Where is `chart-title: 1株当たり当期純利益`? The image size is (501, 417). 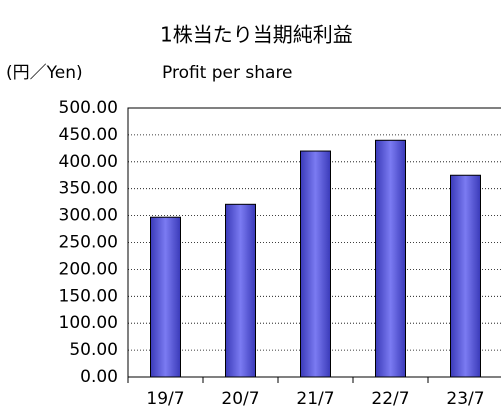 chart-title: 1株当たり当期純利益 is located at coordinates (256, 35).